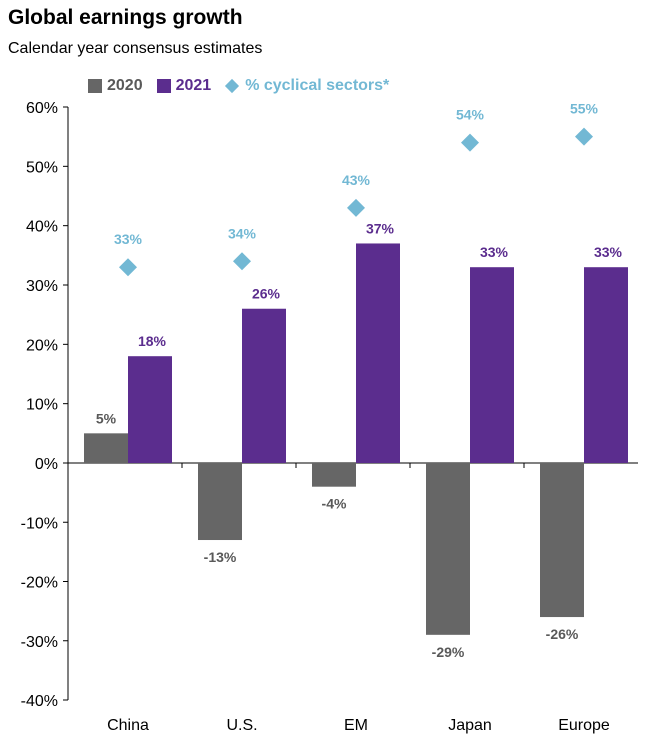  I want to click on chart-legend: 2020 2021 % cyclical sectors*, so click(245, 86).